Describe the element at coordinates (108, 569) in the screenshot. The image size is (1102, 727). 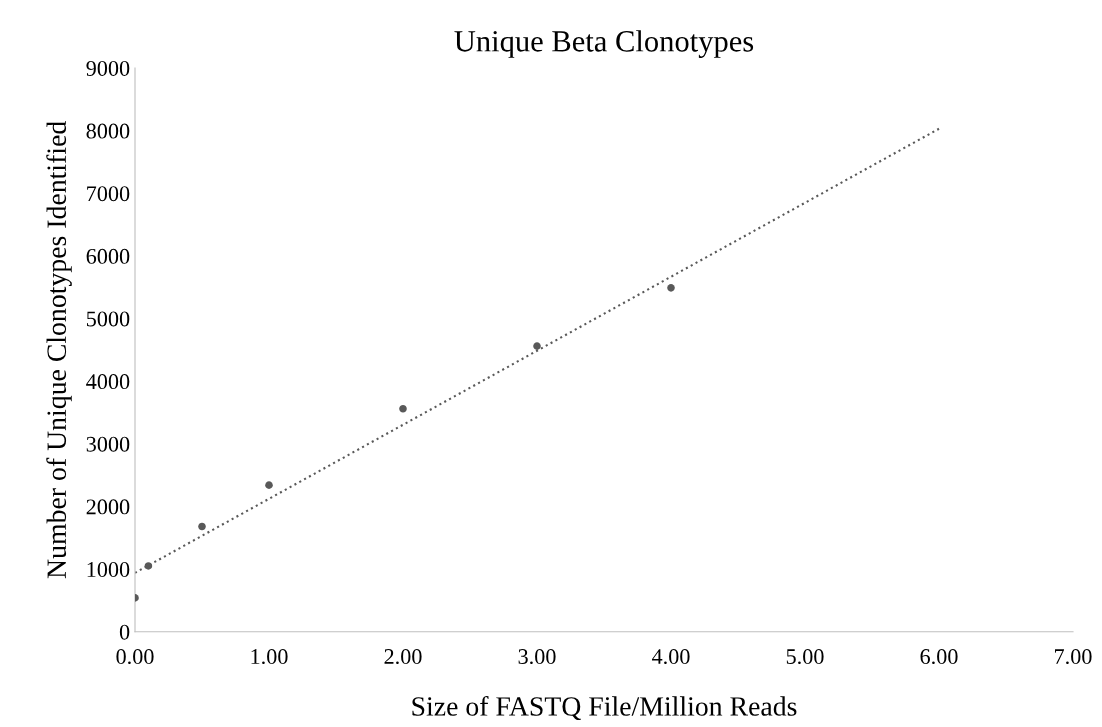
I see `y-tick-label: 1000` at that location.